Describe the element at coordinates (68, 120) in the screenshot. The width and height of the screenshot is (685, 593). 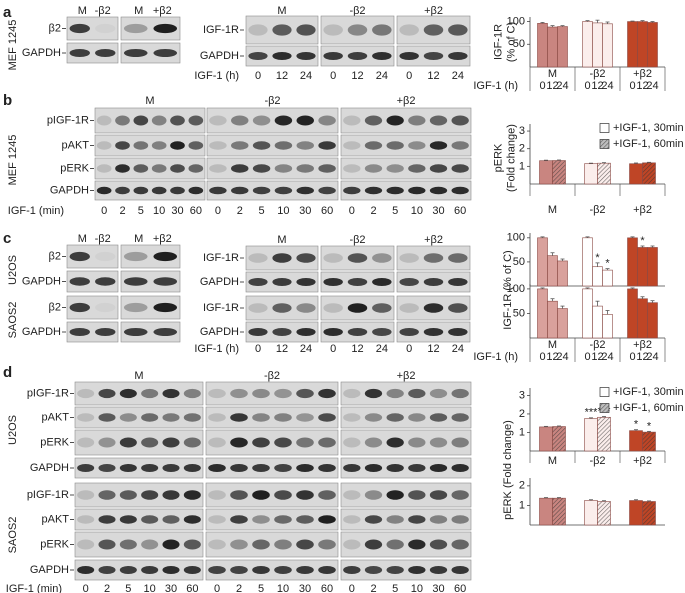
I see `row-label: pIGF-1R` at that location.